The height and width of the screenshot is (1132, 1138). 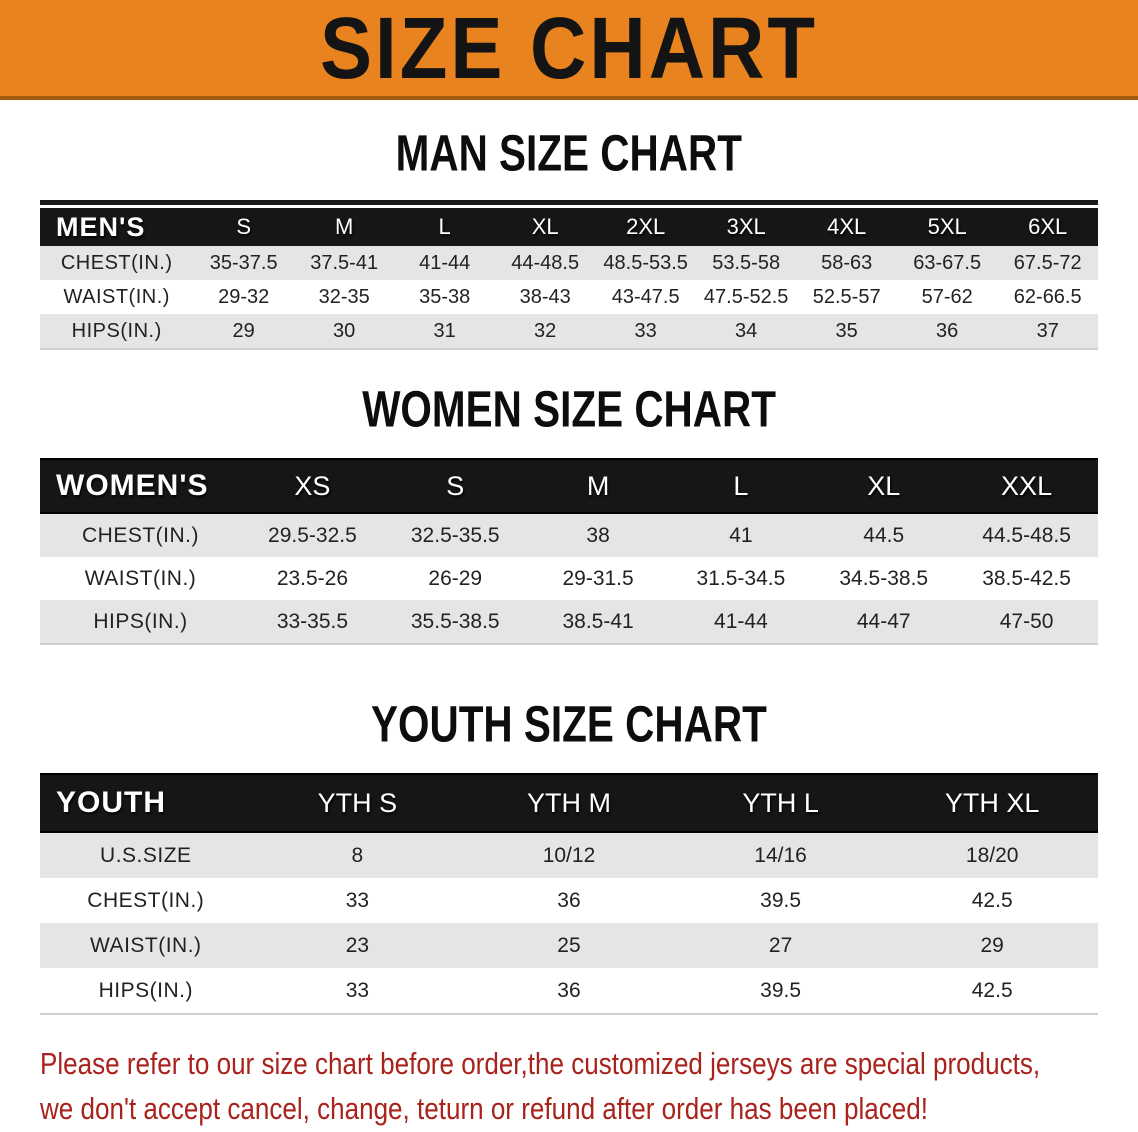 I want to click on size-column-header: YTH S, so click(x=357, y=803).